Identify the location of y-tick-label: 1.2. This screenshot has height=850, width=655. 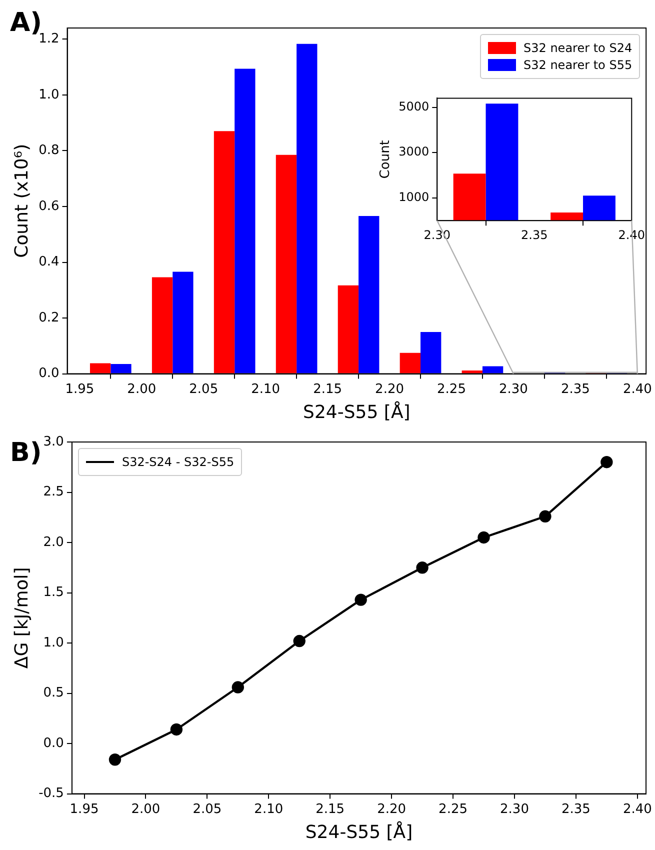
(49, 39).